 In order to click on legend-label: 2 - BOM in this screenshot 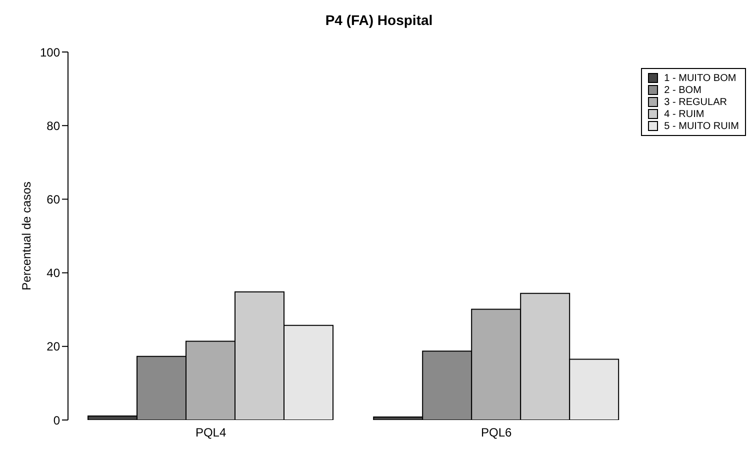, I will do `click(683, 90)`.